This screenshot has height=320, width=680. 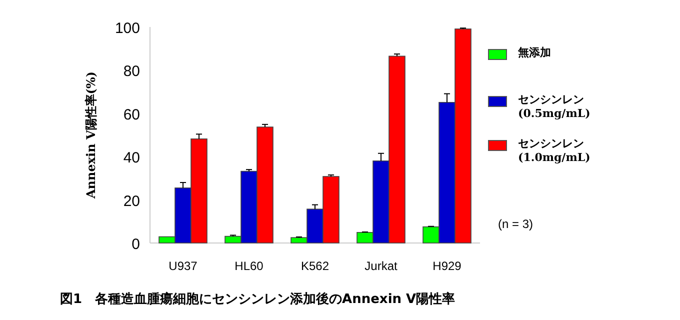 I want to click on y-axis-title: Annexin V陽性率(%), so click(x=91, y=135).